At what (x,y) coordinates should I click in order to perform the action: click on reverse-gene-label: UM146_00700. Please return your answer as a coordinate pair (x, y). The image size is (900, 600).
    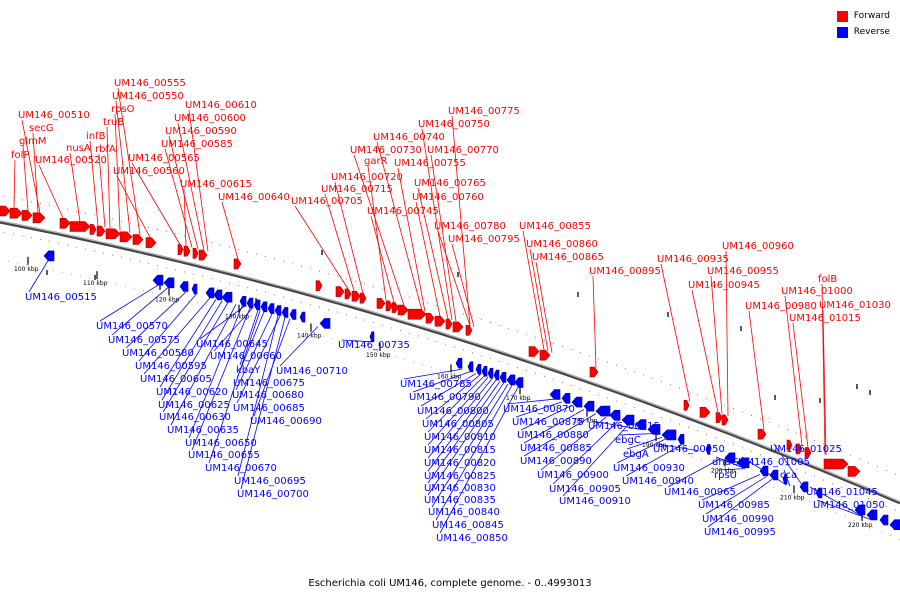
    Looking at the image, I should click on (273, 494).